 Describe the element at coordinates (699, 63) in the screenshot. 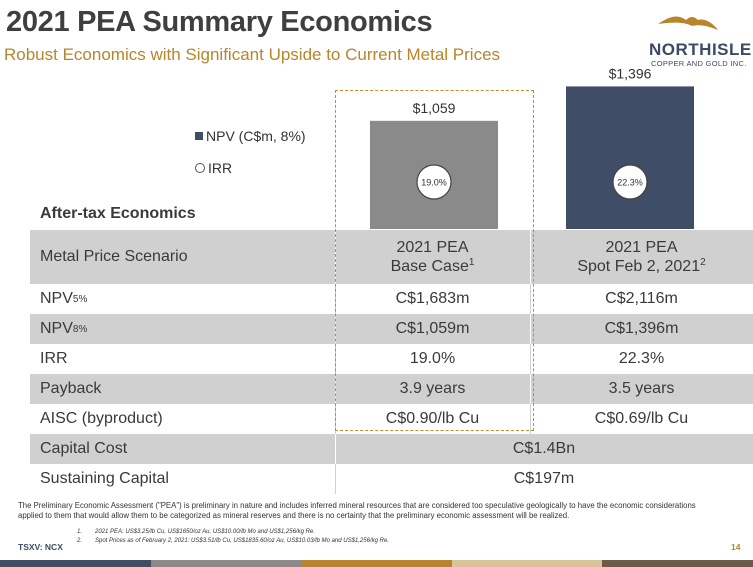

I see `logo-tagline: COPPER AND GOLD INC.` at that location.